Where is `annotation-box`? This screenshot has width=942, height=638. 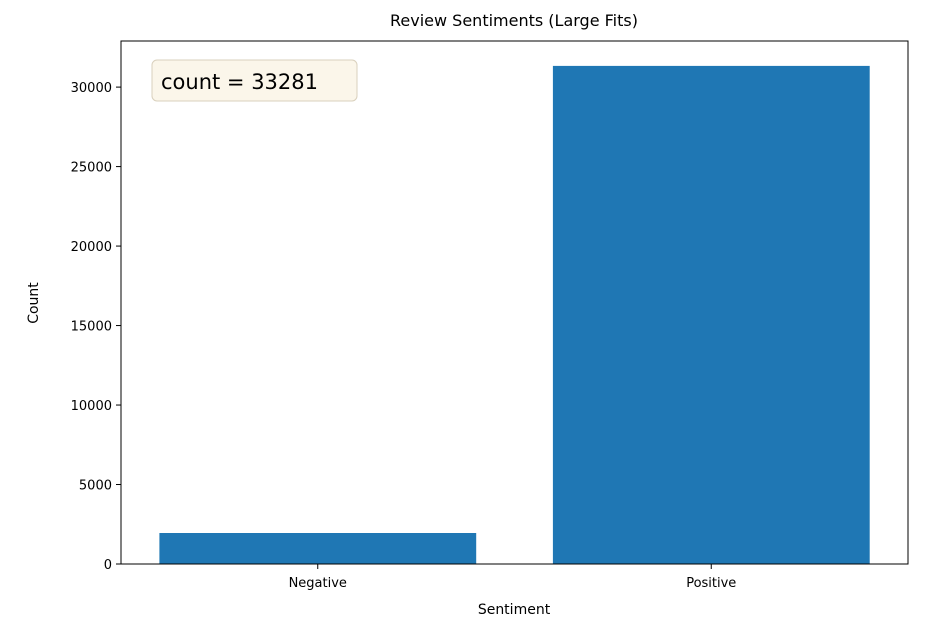
annotation-box is located at coordinates (254, 80).